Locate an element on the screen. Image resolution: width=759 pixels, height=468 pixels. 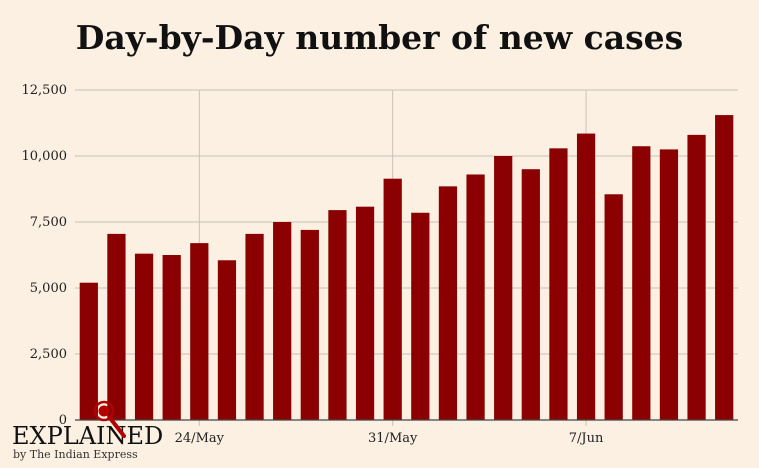
y-tick-label: 0 is located at coordinates (63, 420).